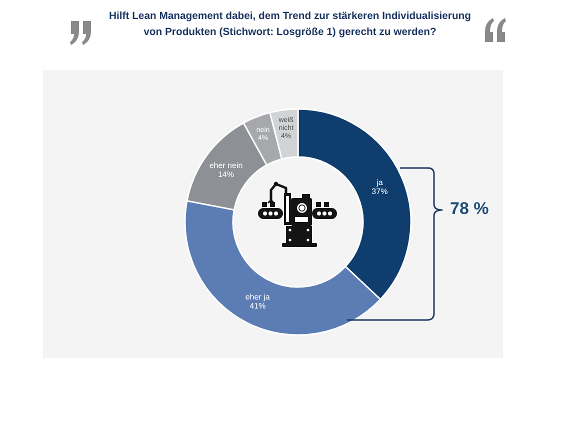 The height and width of the screenshot is (435, 580). What do you see at coordinates (290, 25) in the screenshot?
I see `chart-title: Hilft Lean Management dabei, dem Trend zur stärkeren Individualisierung von Produkten (Stichwort: Losgröße 1) gerecht zu werden?` at bounding box center [290, 25].